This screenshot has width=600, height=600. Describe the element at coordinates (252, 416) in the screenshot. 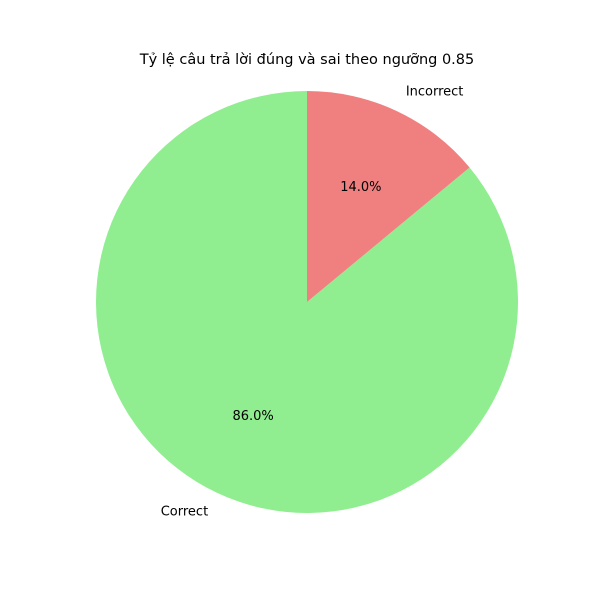

I see `slice-percent-correct: 86.0%` at that location.